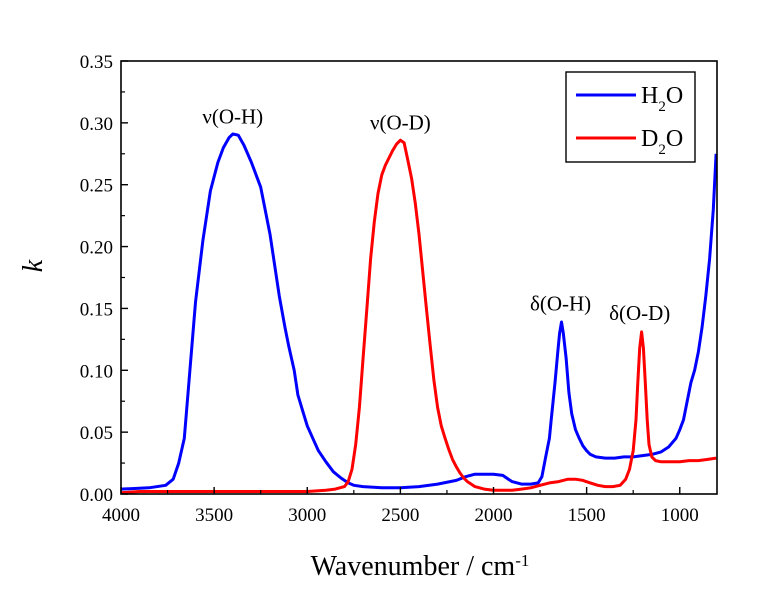  What do you see at coordinates (587, 515) in the screenshot?
I see `x-tick-label: 1500` at bounding box center [587, 515].